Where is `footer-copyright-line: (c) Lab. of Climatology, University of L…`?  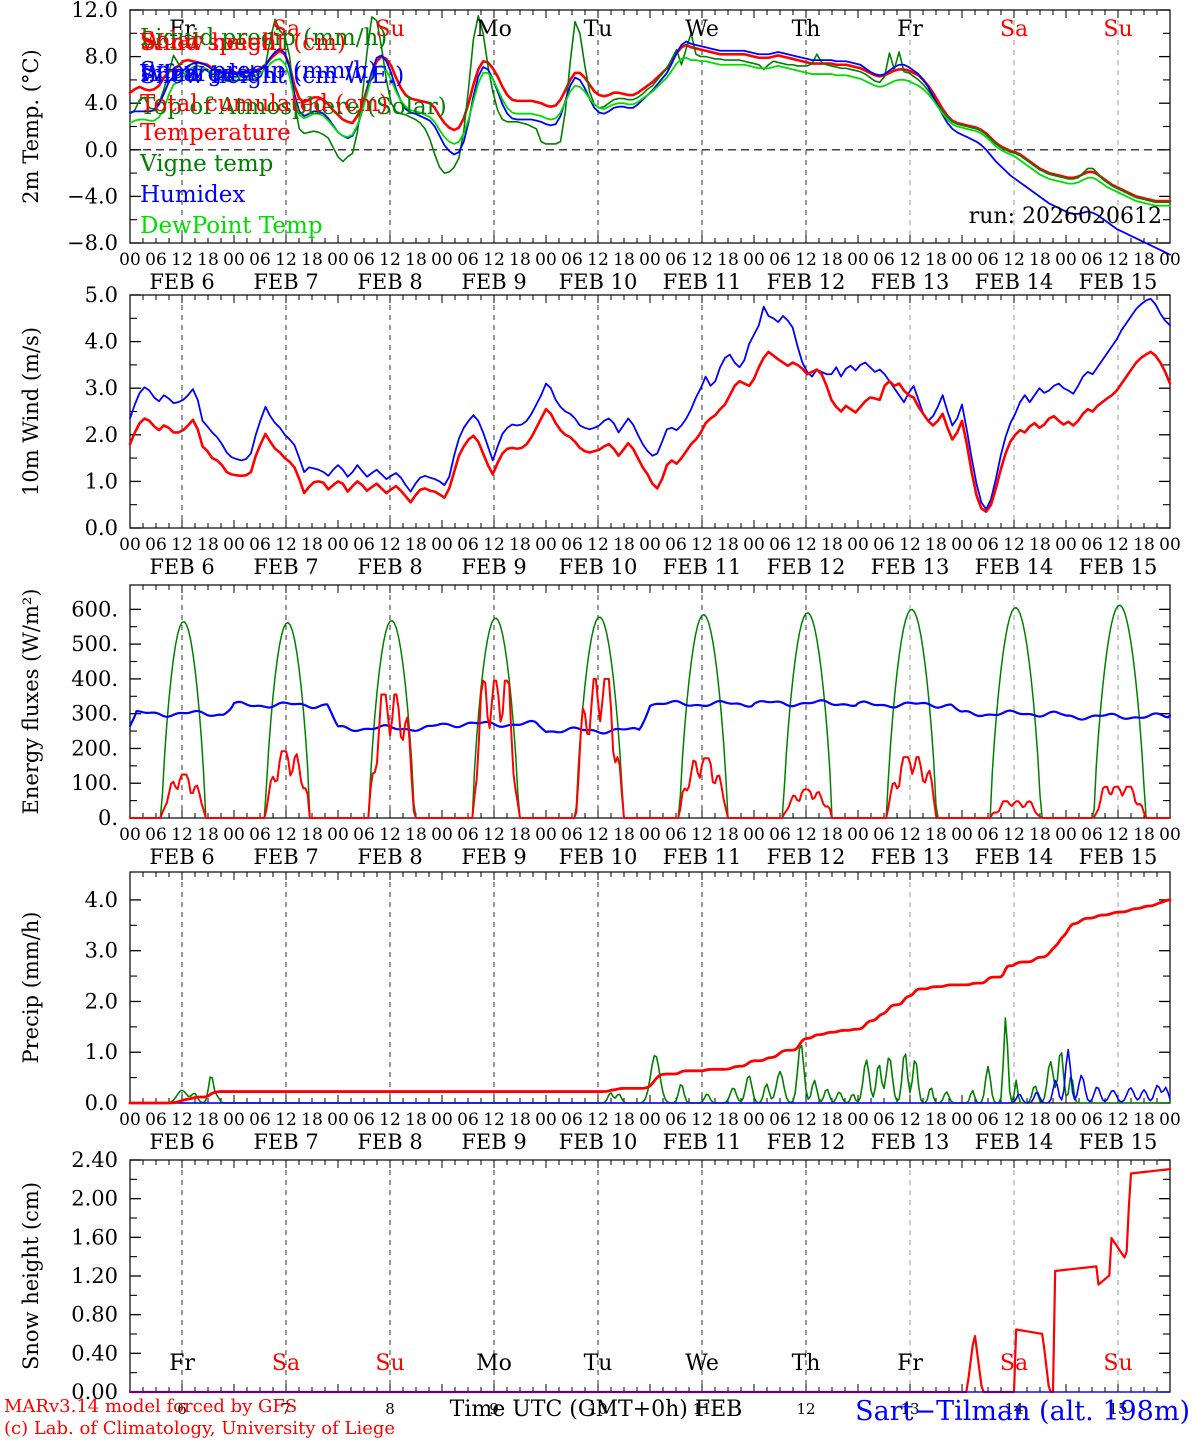 footer-copyright-line: (c) Lab. of Climatology, University of L… is located at coordinates (199, 1428).